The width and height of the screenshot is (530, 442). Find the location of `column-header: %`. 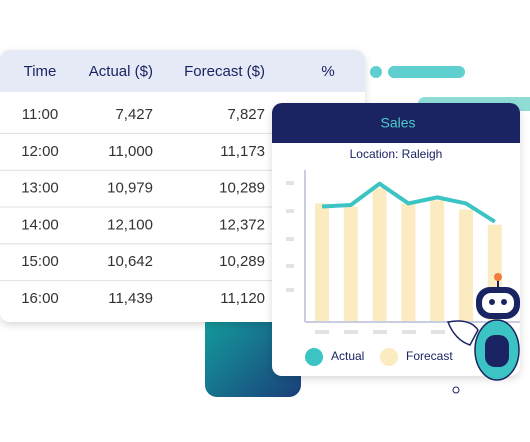

column-header: % is located at coordinates (327, 71).